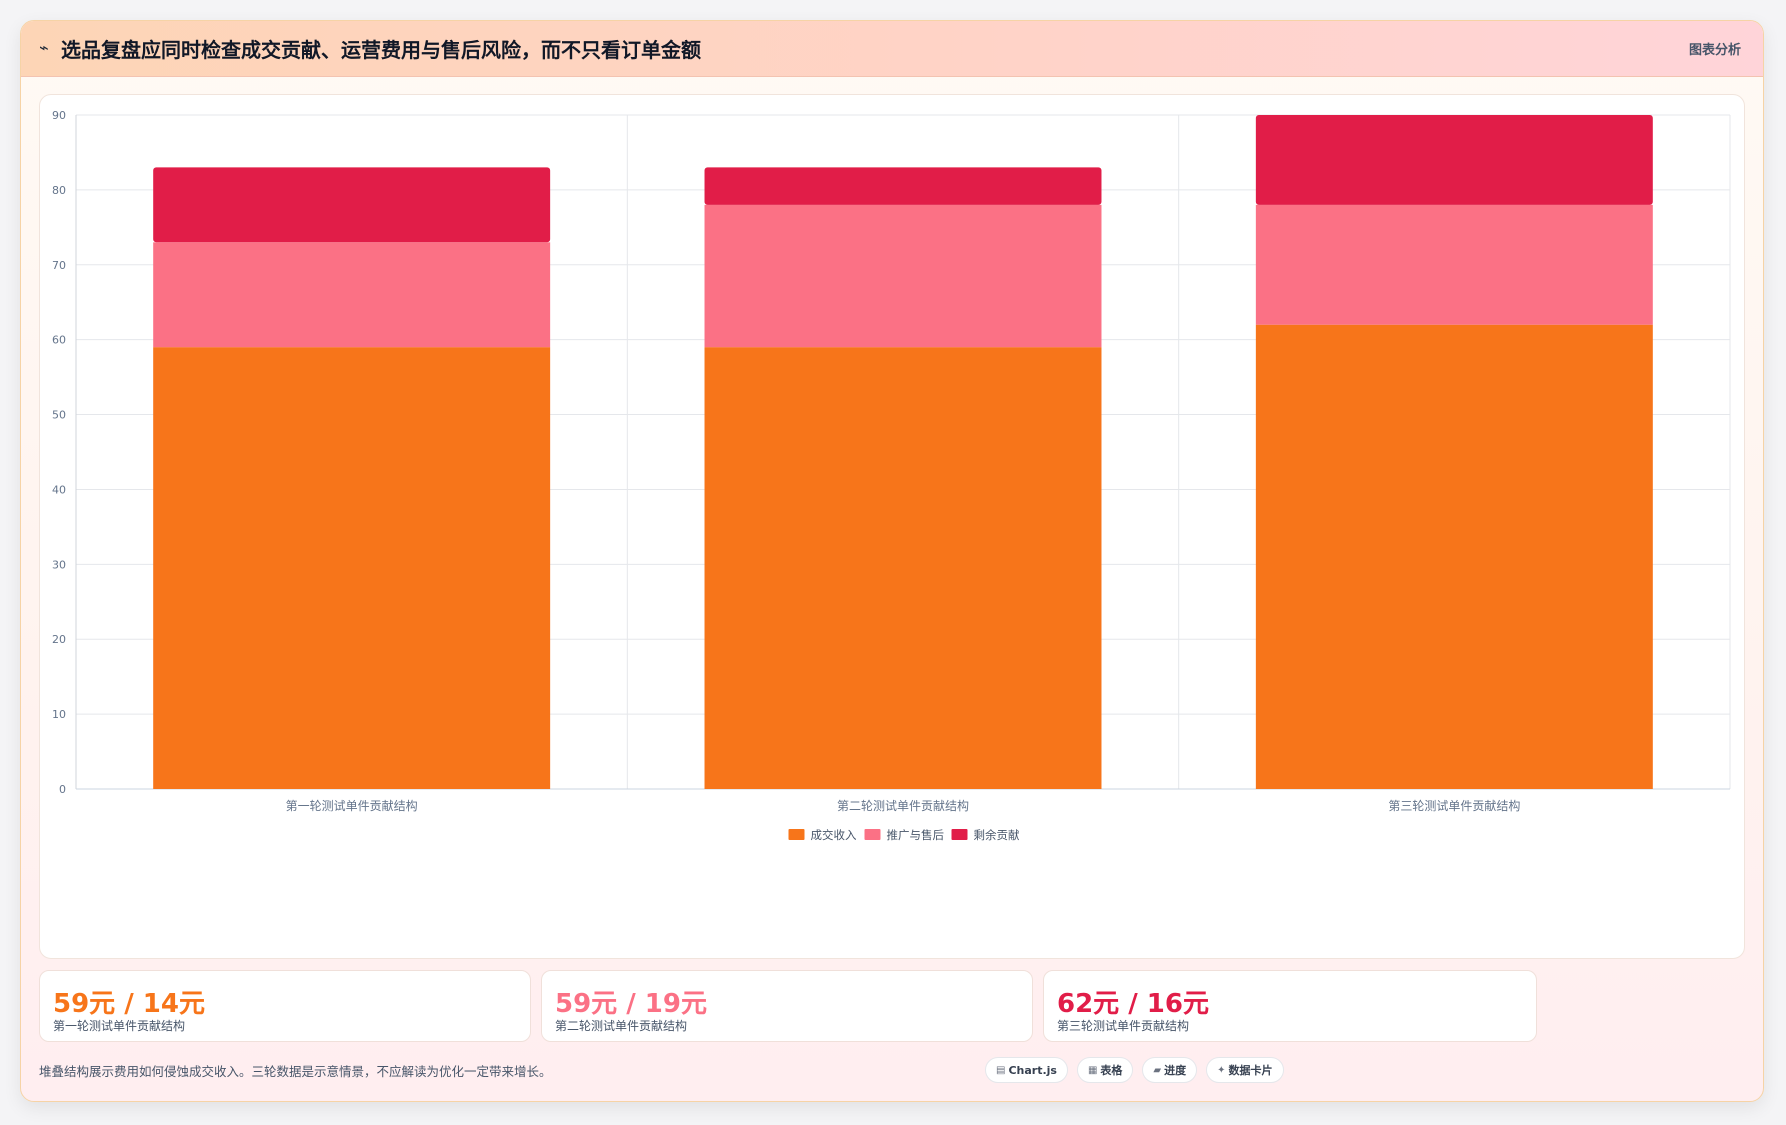  What do you see at coordinates (621, 1026) in the screenshot?
I see `stat-label: 第二轮测试单件贡献结构` at bounding box center [621, 1026].